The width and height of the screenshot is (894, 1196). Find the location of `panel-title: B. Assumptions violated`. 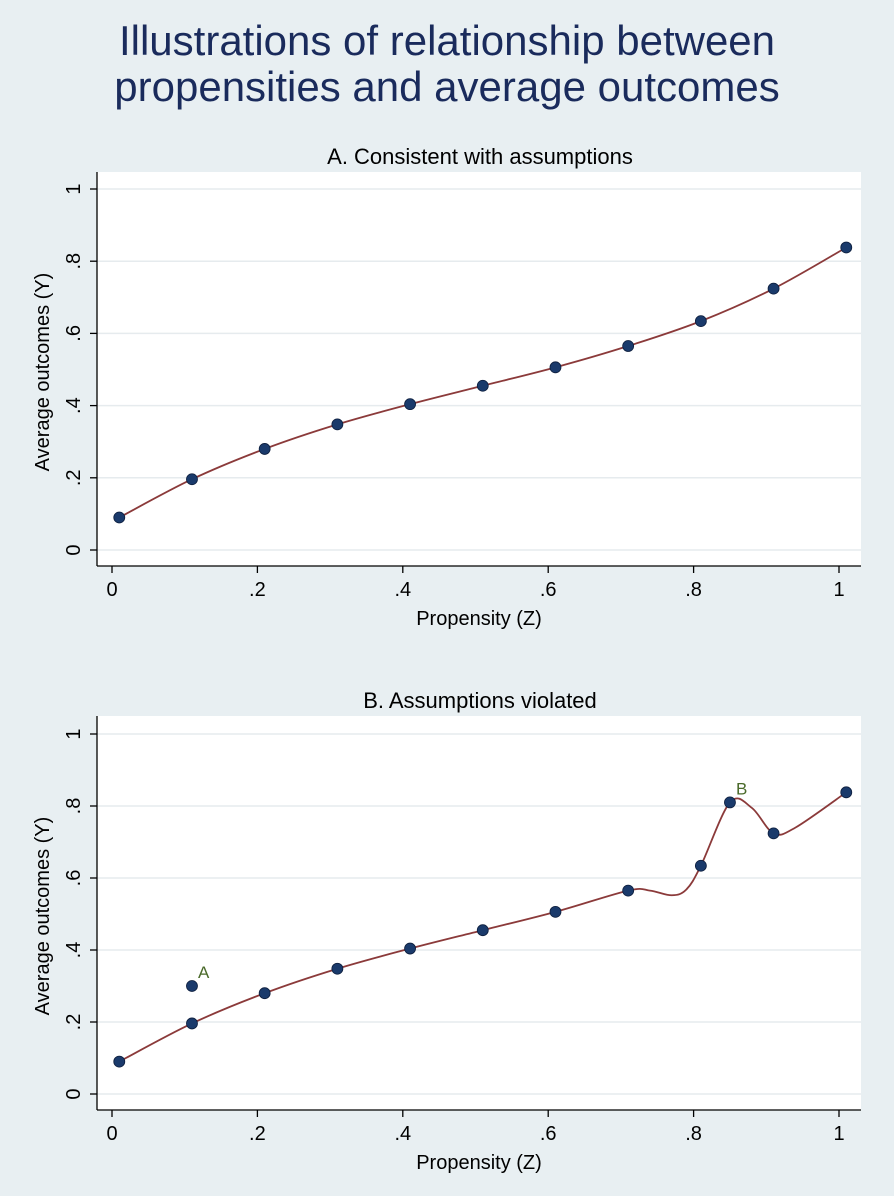

panel-title: B. Assumptions violated is located at coordinates (480, 700).